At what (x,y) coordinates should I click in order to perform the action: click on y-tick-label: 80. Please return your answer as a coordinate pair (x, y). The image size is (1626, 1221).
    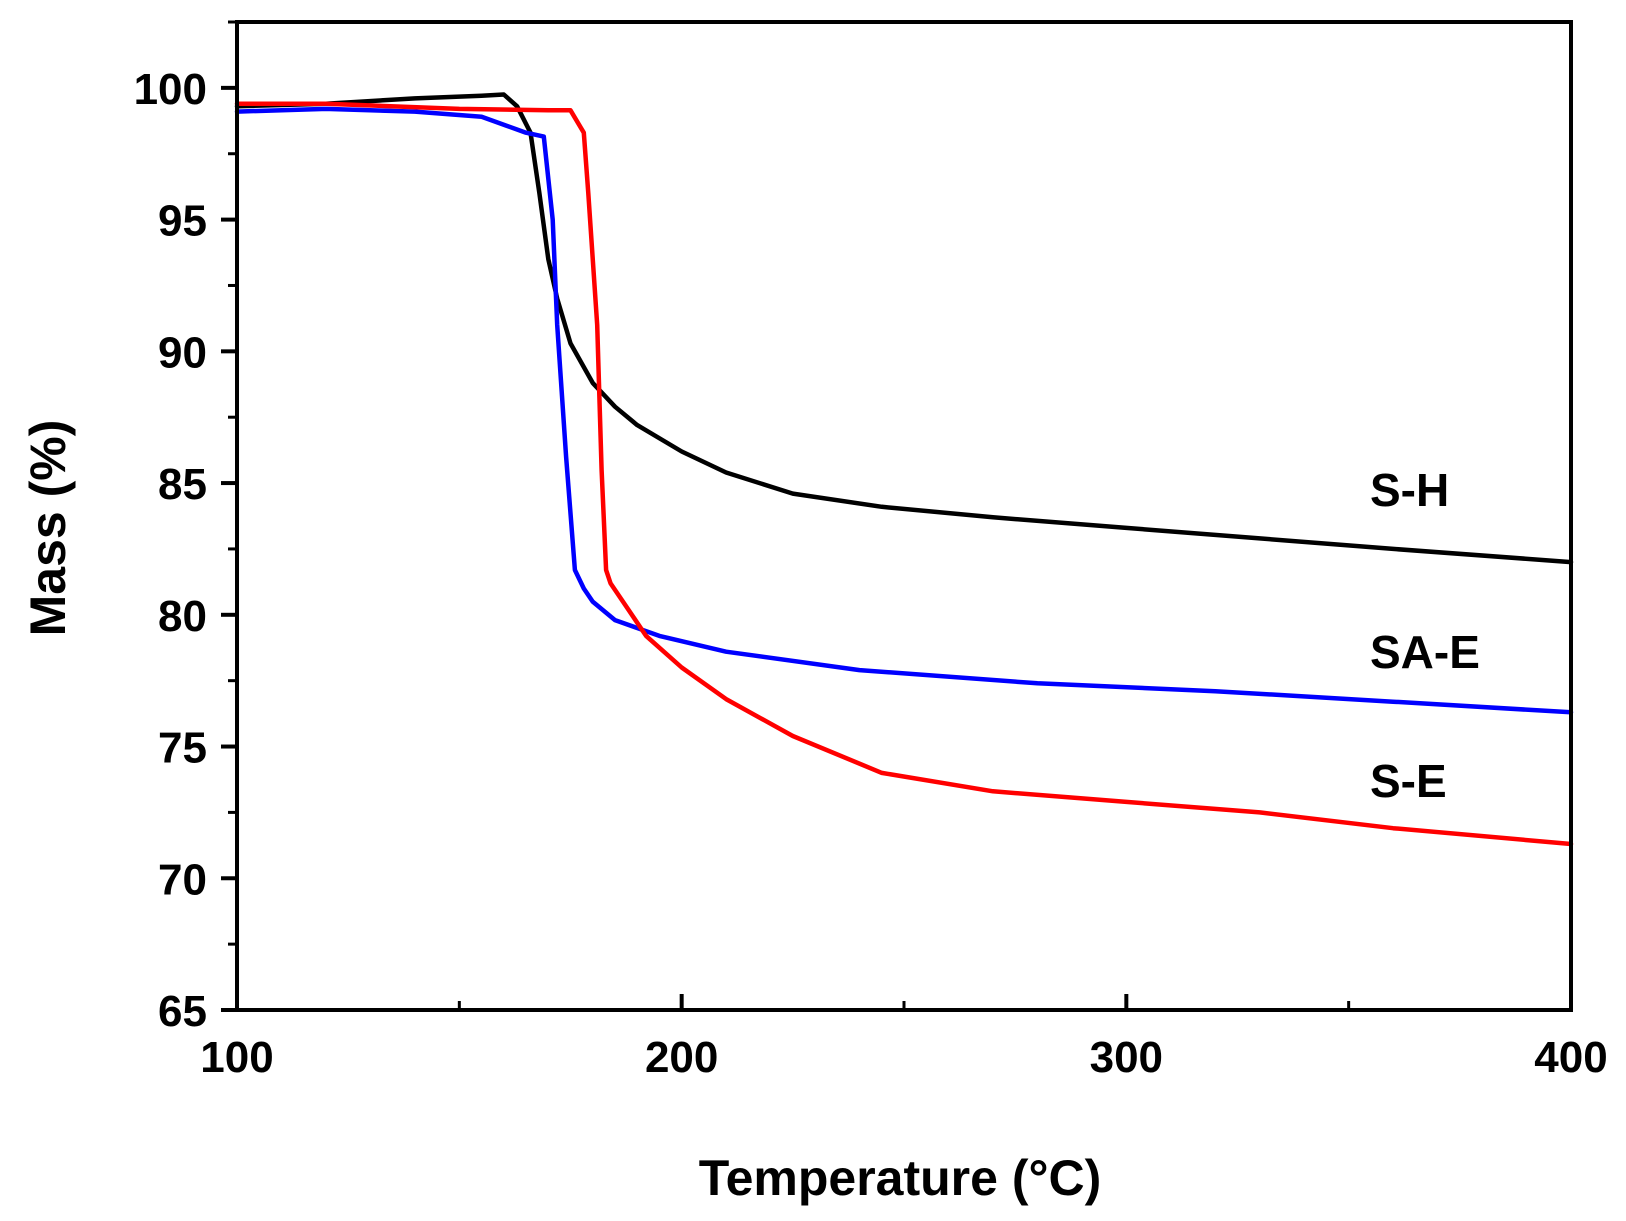
    Looking at the image, I should click on (182, 616).